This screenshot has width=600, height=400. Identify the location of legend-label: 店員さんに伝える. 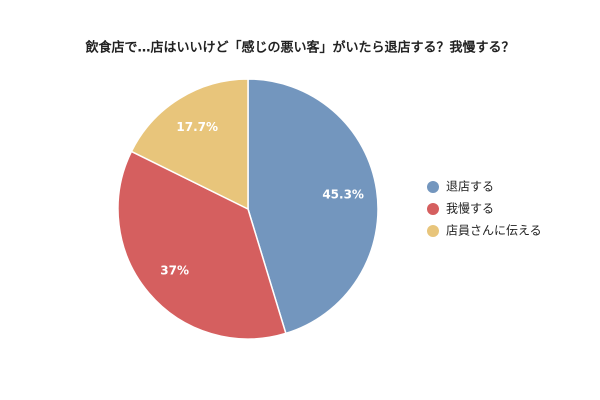
(494, 231).